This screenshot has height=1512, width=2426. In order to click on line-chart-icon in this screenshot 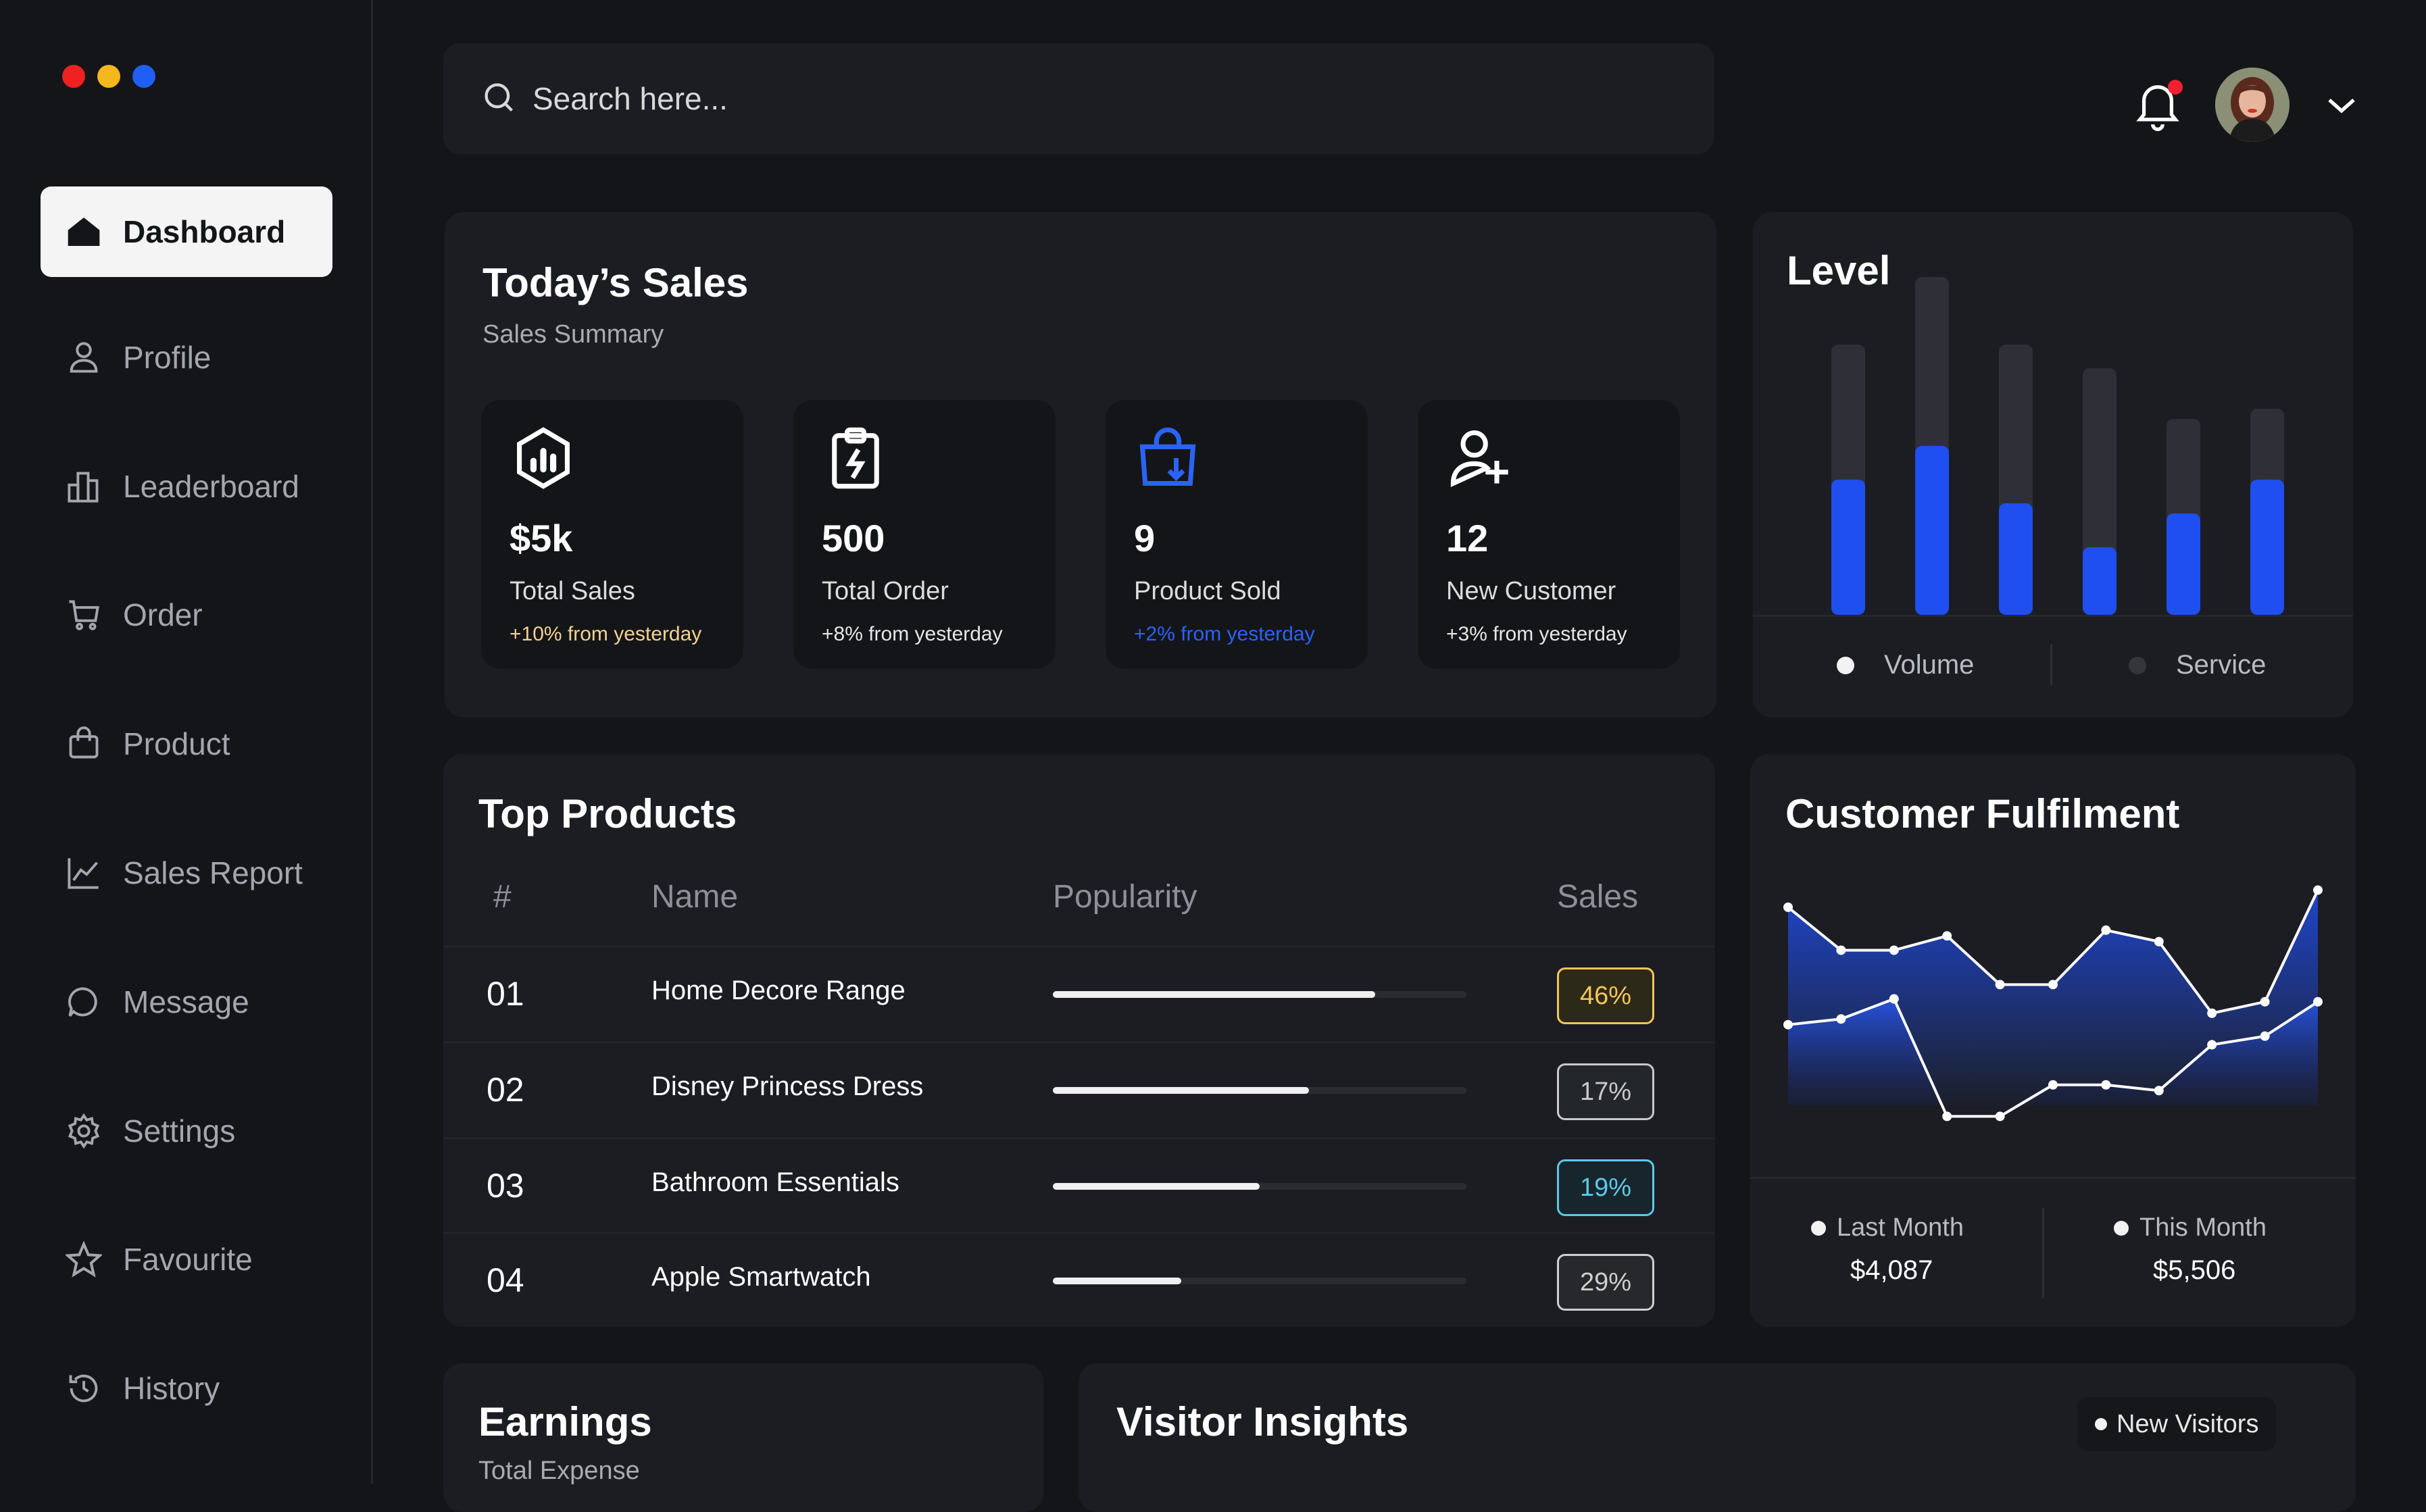, I will do `click(84, 873)`.